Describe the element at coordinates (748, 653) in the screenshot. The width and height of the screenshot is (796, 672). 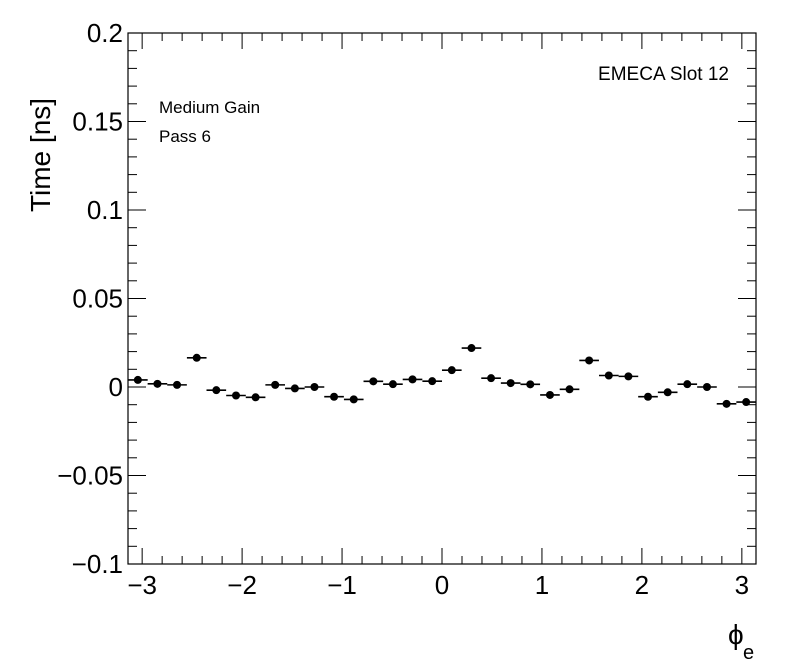
I see `x-axis-title-subscript: e` at that location.